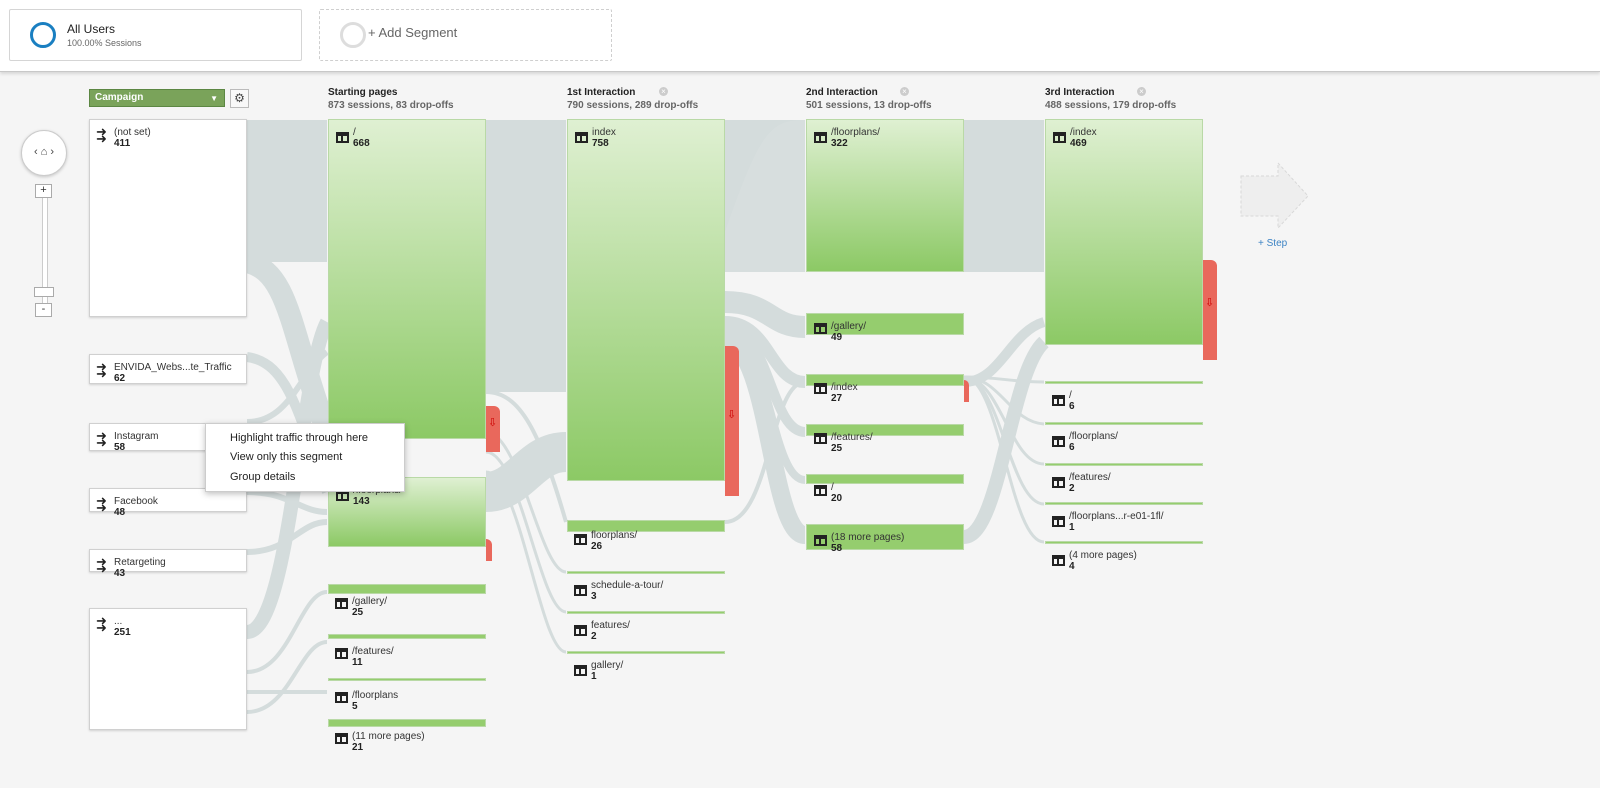 The height and width of the screenshot is (788, 1600). What do you see at coordinates (407, 651) in the screenshot?
I see `page-node: /features/11` at bounding box center [407, 651].